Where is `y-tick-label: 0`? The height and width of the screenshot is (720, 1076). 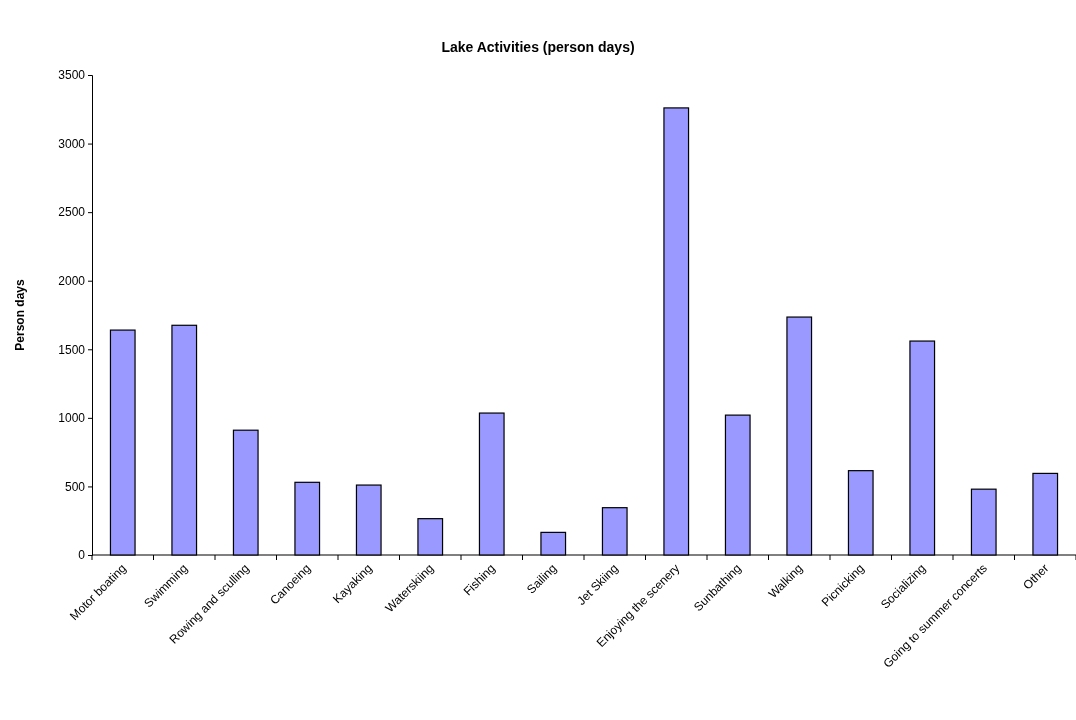 y-tick-label: 0 is located at coordinates (82, 555).